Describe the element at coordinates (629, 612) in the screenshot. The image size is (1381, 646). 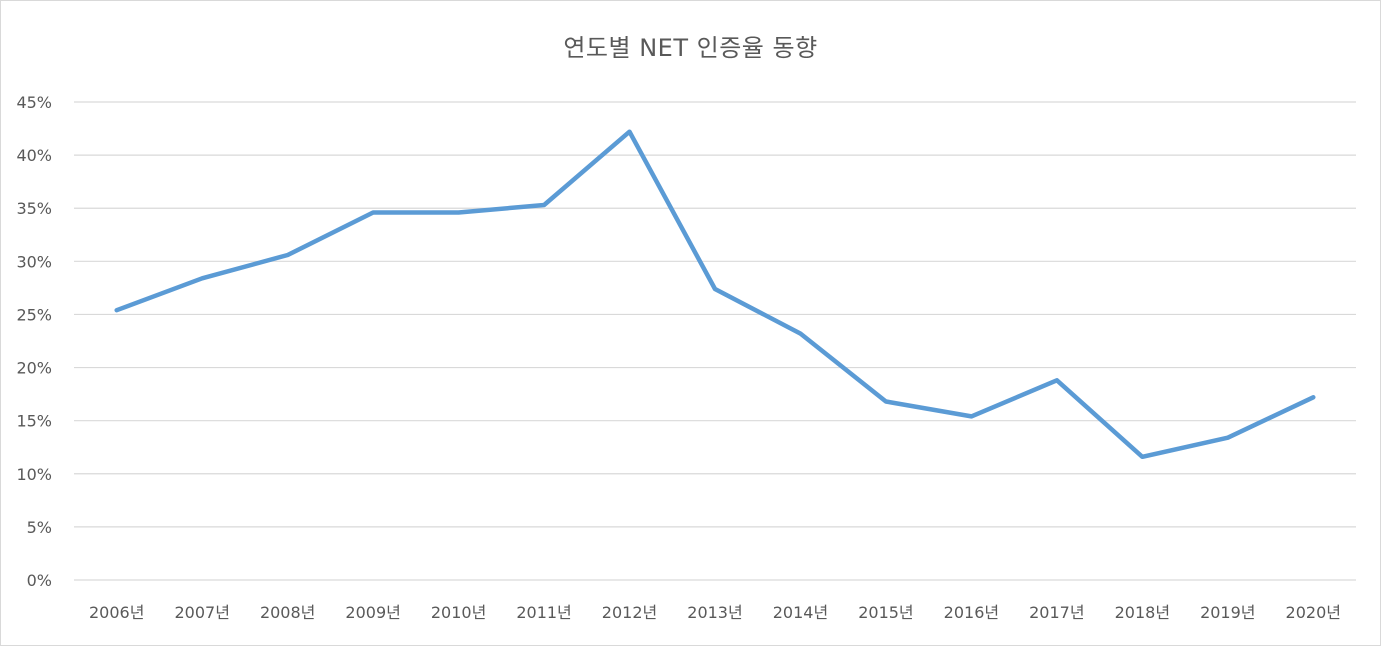
I see `x-tick-label: 2012년` at that location.